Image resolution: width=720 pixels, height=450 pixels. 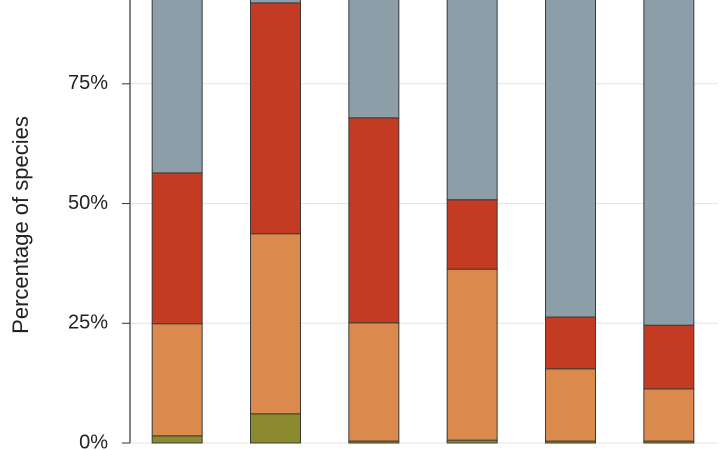 What do you see at coordinates (88, 203) in the screenshot?
I see `y-tick-label: 50%` at bounding box center [88, 203].